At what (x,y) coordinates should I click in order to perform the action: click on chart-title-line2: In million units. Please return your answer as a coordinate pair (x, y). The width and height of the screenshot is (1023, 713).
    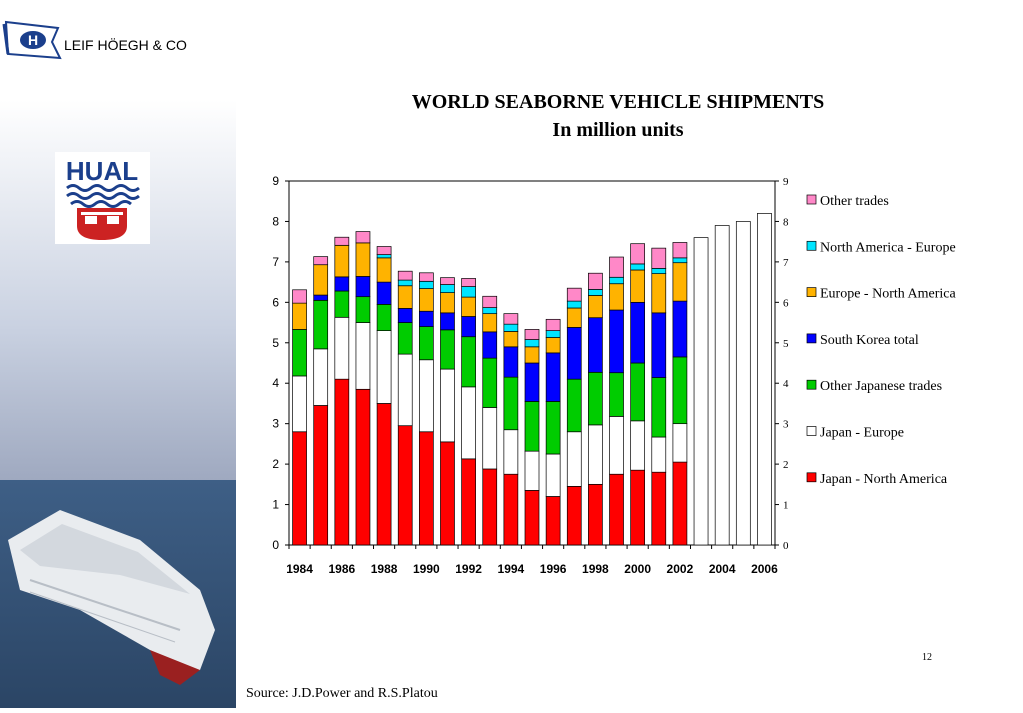
    Looking at the image, I should click on (618, 130).